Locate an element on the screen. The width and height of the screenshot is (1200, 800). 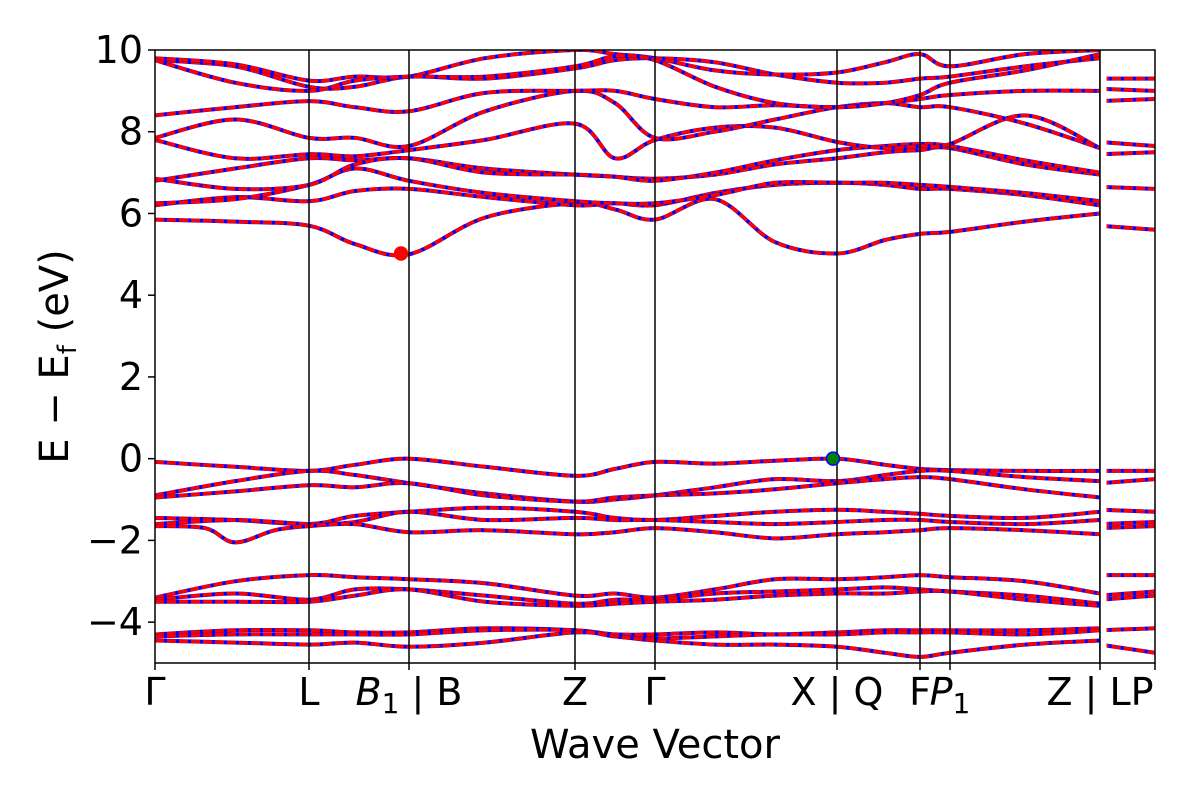
band-line-8-spin-up is located at coordinates (628, 597).